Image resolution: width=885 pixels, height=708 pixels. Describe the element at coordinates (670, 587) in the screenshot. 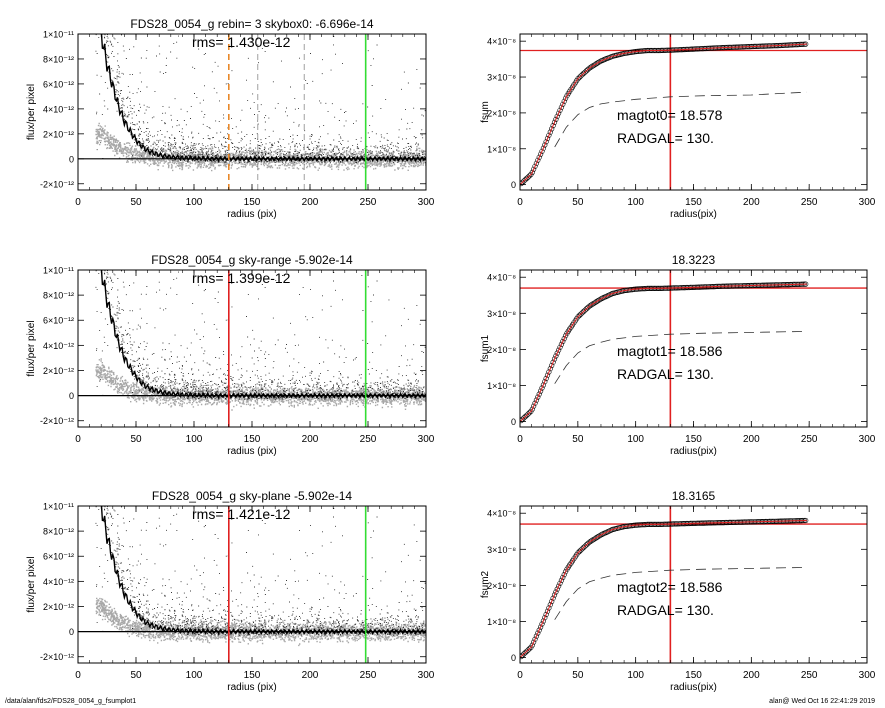

I see `magtot-annotation: magtot2= 18.586` at that location.